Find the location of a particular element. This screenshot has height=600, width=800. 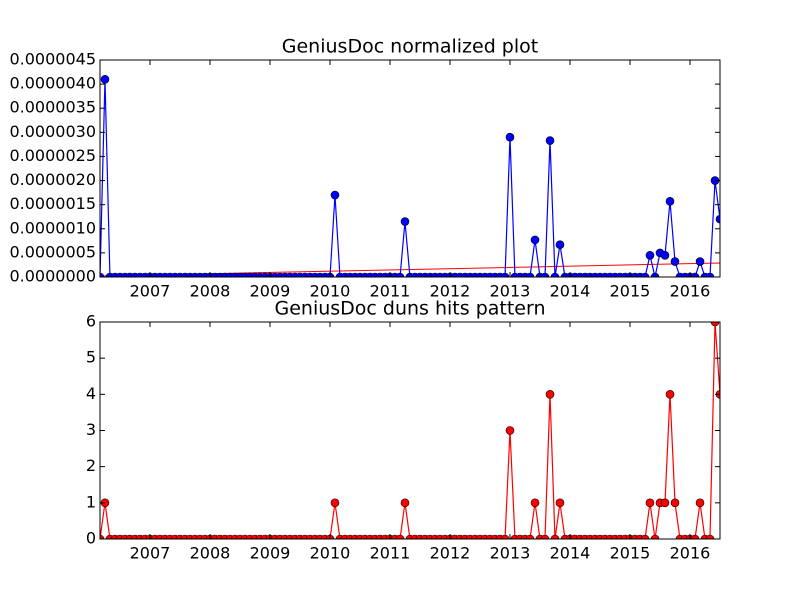

y-tick-label: 0.0000015 is located at coordinates (52, 203).